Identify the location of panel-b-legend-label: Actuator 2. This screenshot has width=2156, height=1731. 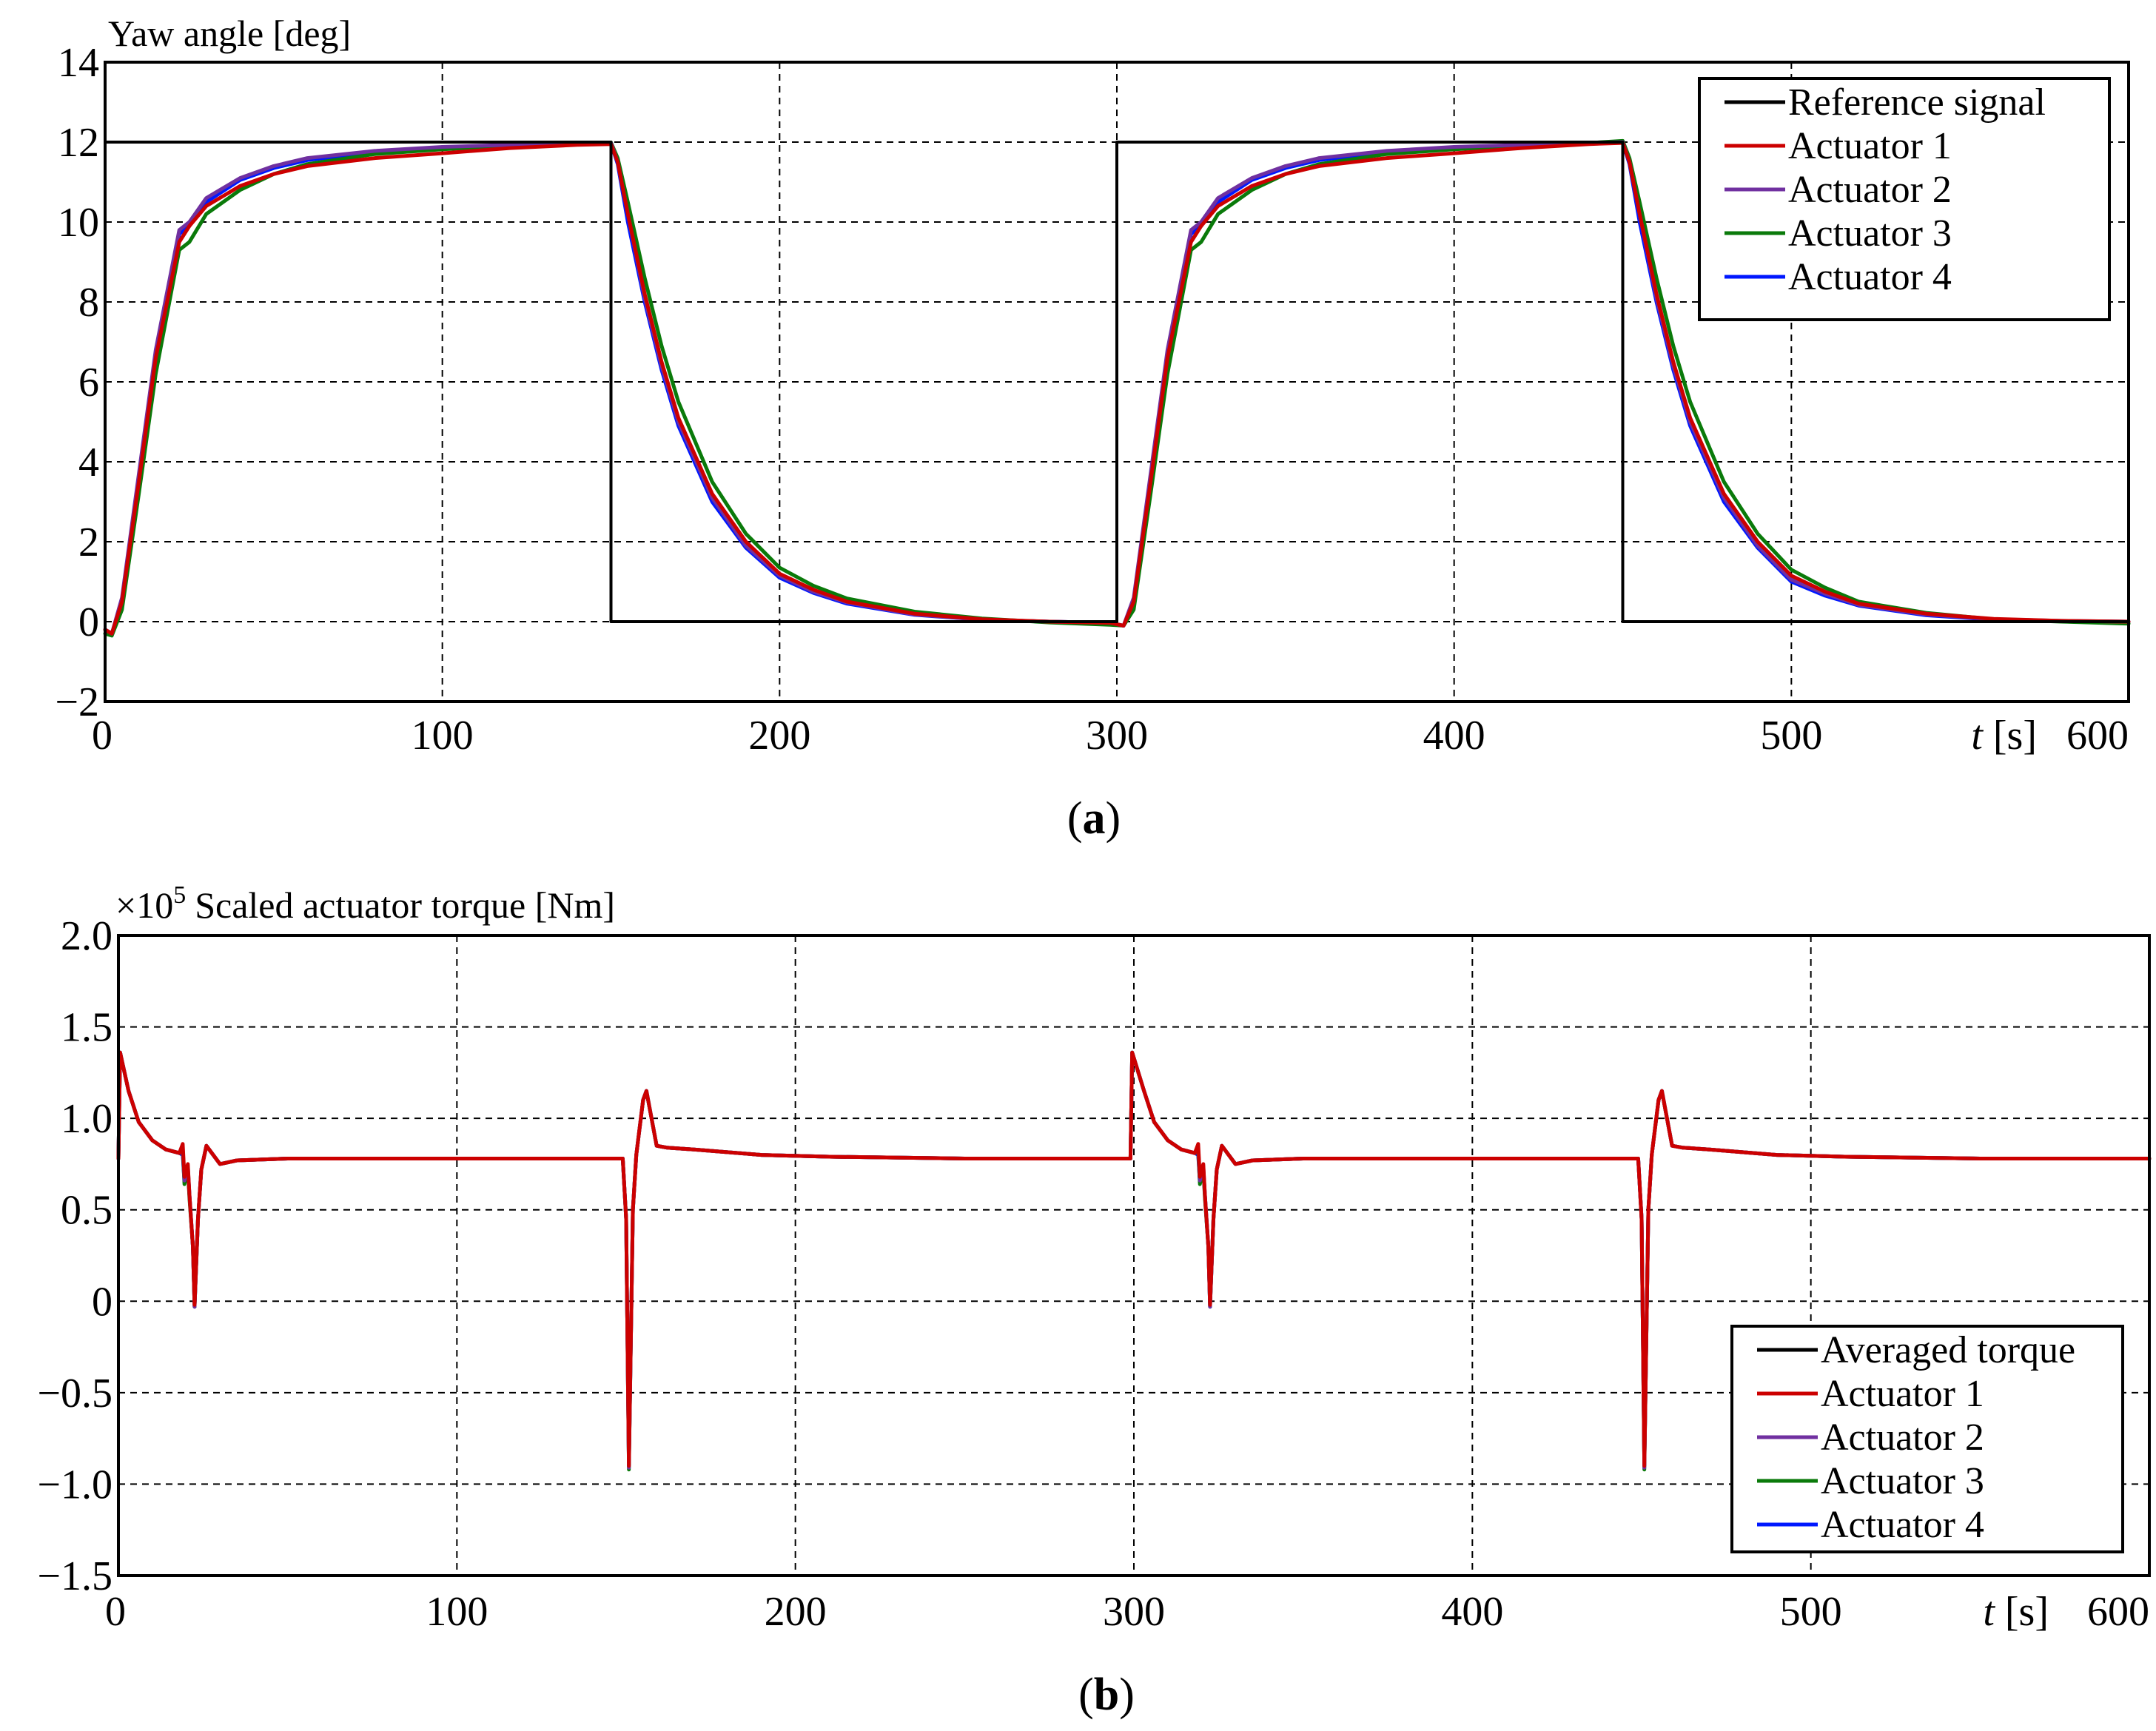
(1902, 1437).